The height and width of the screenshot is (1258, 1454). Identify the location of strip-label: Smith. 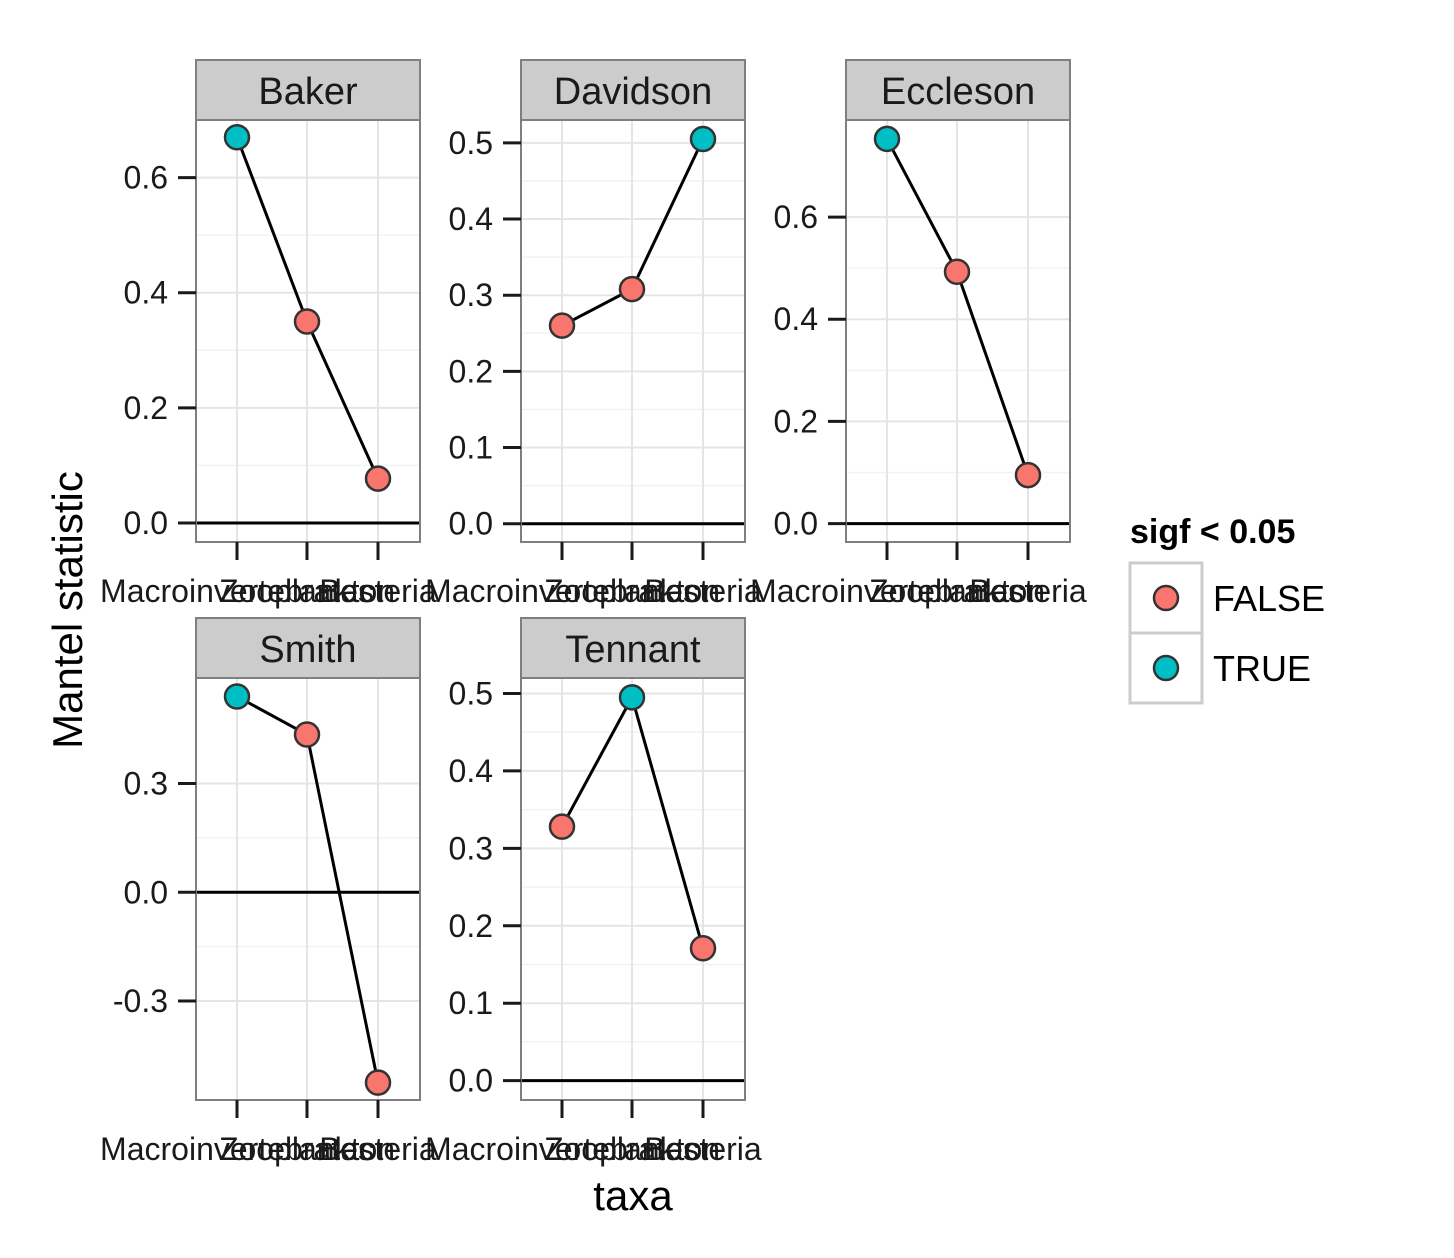
(307, 650).